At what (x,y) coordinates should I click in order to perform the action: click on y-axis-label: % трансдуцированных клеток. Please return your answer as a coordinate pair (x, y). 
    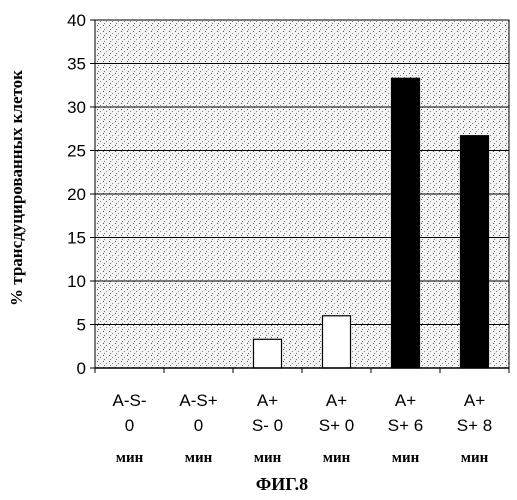
    Looking at the image, I should click on (16, 188).